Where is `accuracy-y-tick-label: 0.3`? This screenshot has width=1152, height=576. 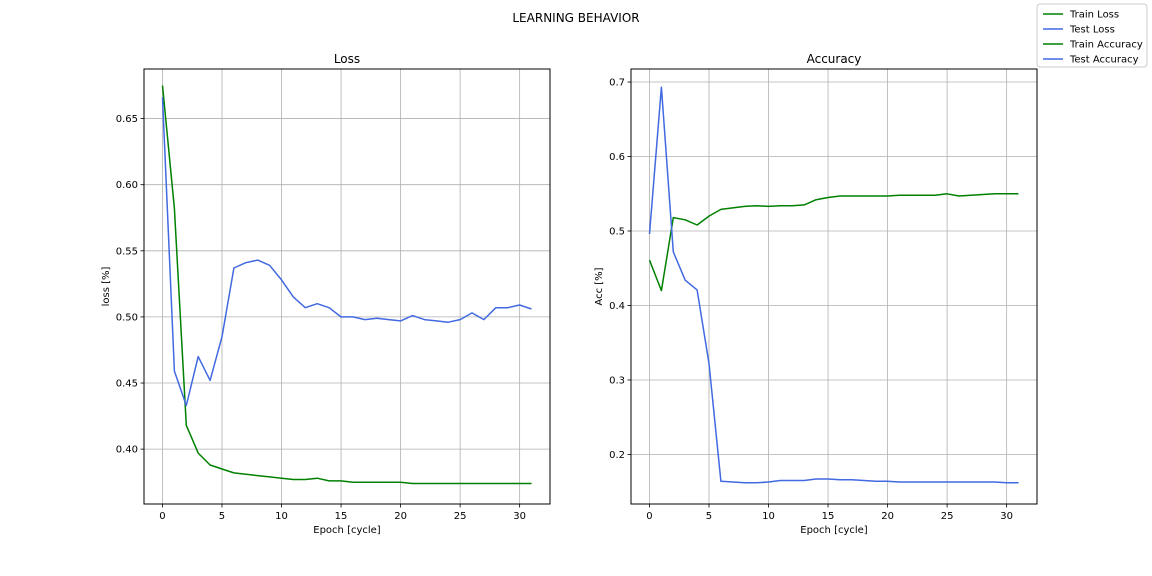
accuracy-y-tick-label: 0.3 is located at coordinates (617, 380).